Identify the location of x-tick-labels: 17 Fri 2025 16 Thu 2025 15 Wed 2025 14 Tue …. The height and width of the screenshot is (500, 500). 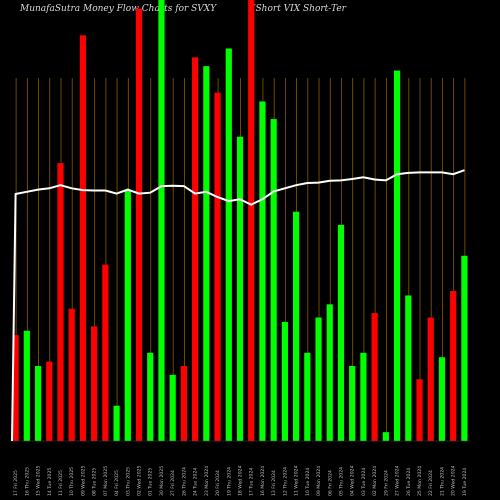
(240, 480).